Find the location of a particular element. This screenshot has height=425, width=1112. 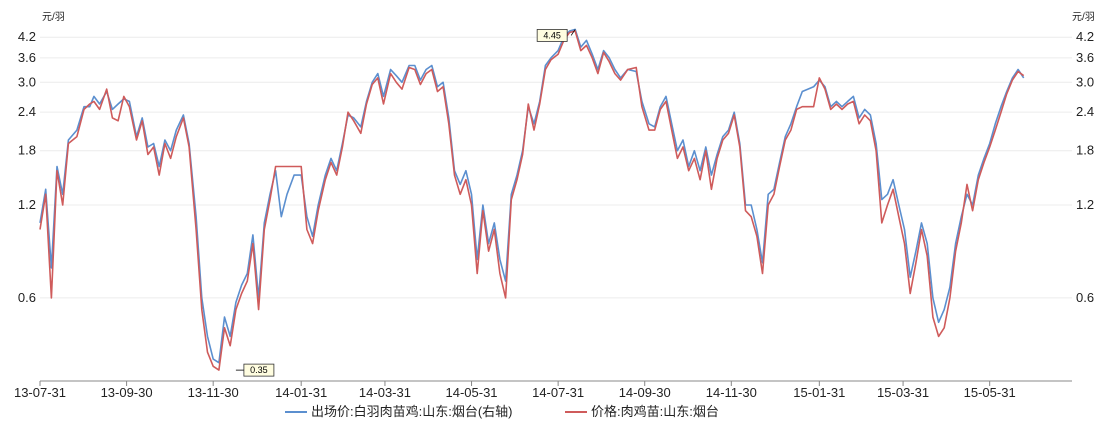

legend-label-1: 出场价:白羽肉苗鸡:山东:烟台(右轴) is located at coordinates (412, 411).